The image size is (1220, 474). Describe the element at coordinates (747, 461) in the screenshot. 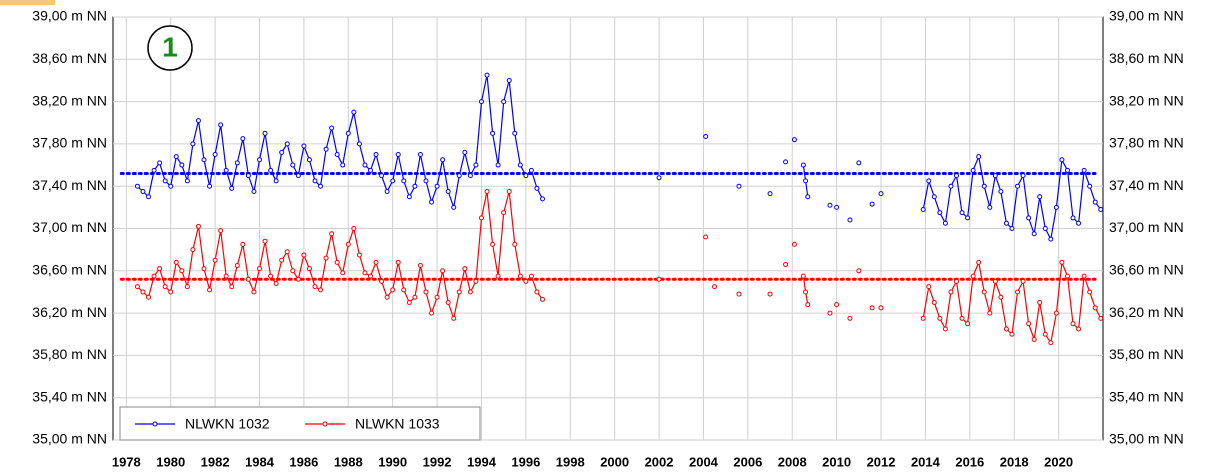

I see `x-tick-label: 2006` at that location.